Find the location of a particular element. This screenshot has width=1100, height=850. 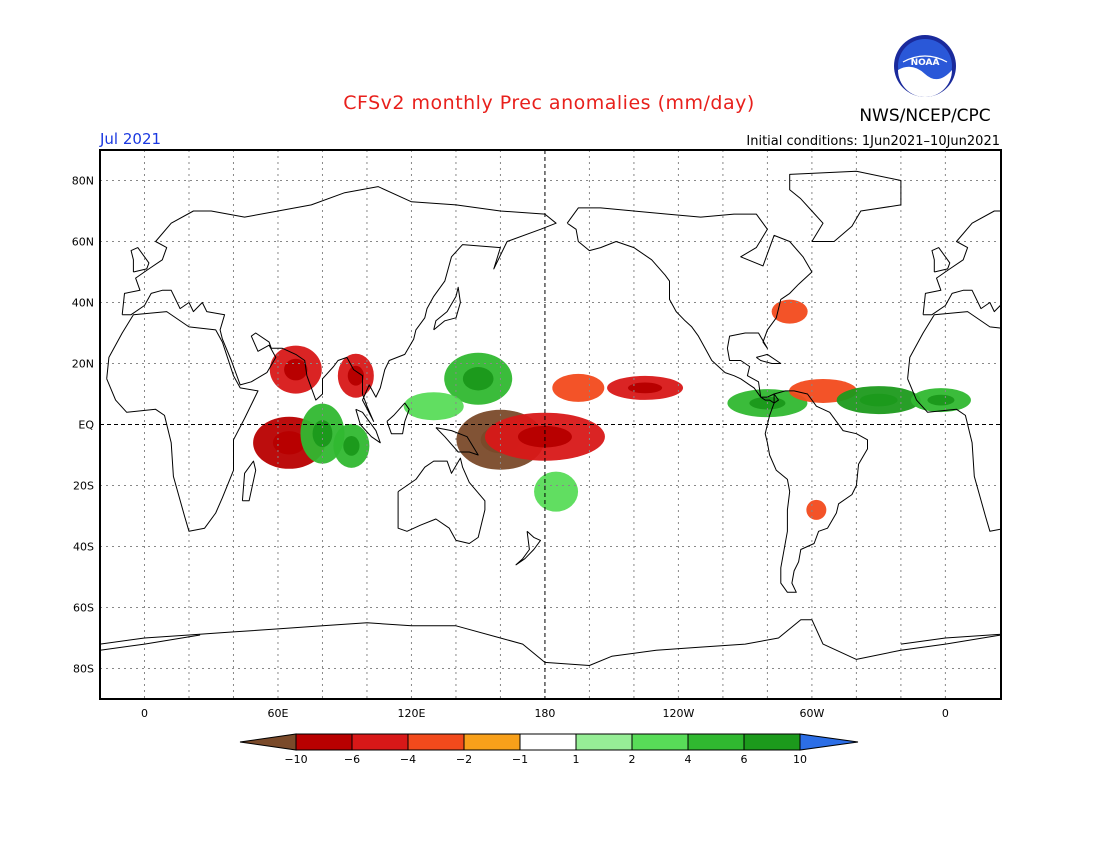

longitude-labels: 0 60E 120E 180 120W 60W 0 is located at coordinates (545, 713).